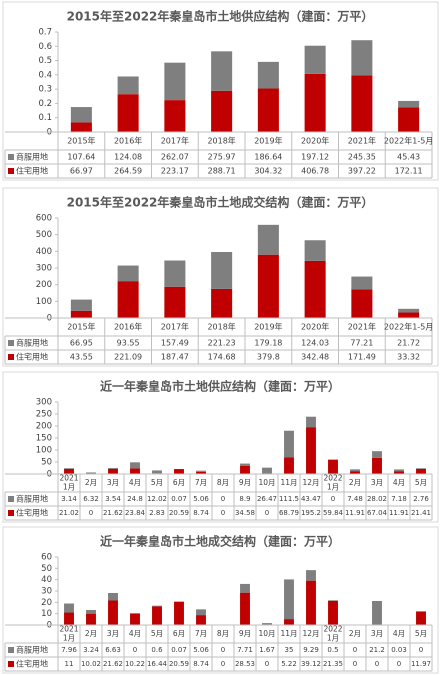 The width and height of the screenshot is (441, 675). I want to click on data-label: 66.95, so click(81, 343).